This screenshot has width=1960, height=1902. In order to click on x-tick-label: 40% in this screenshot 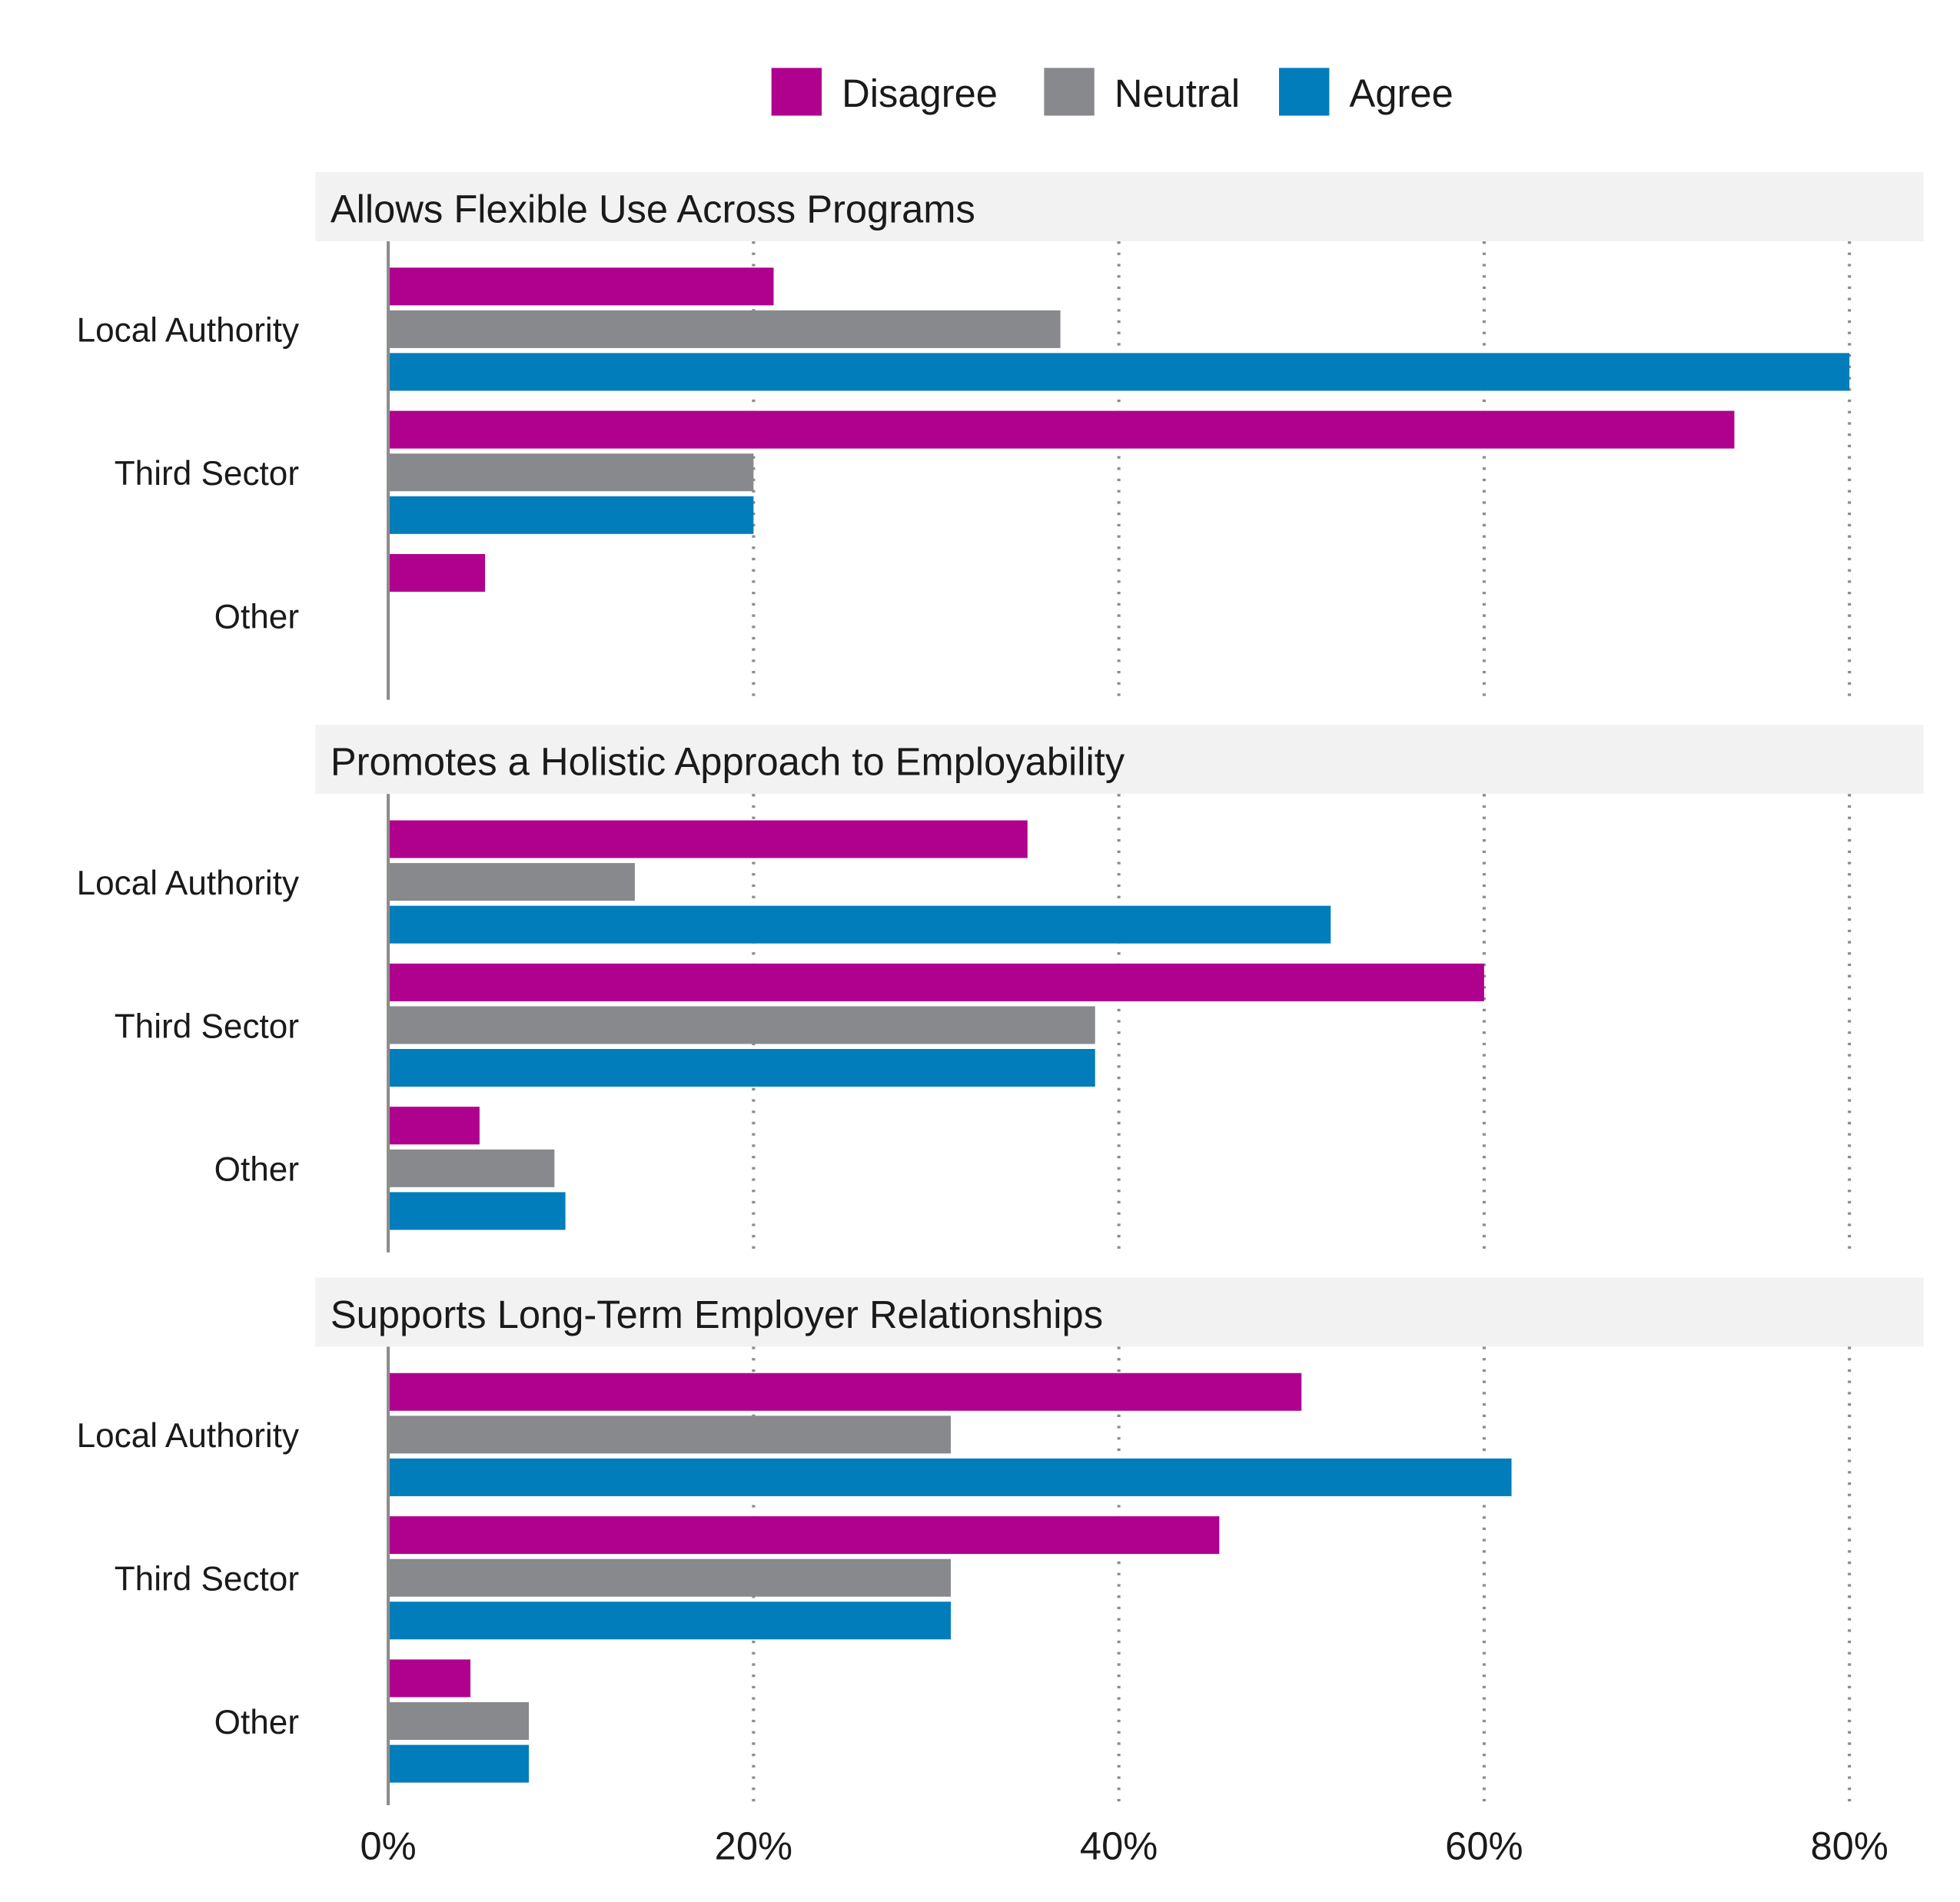, I will do `click(1119, 1845)`.